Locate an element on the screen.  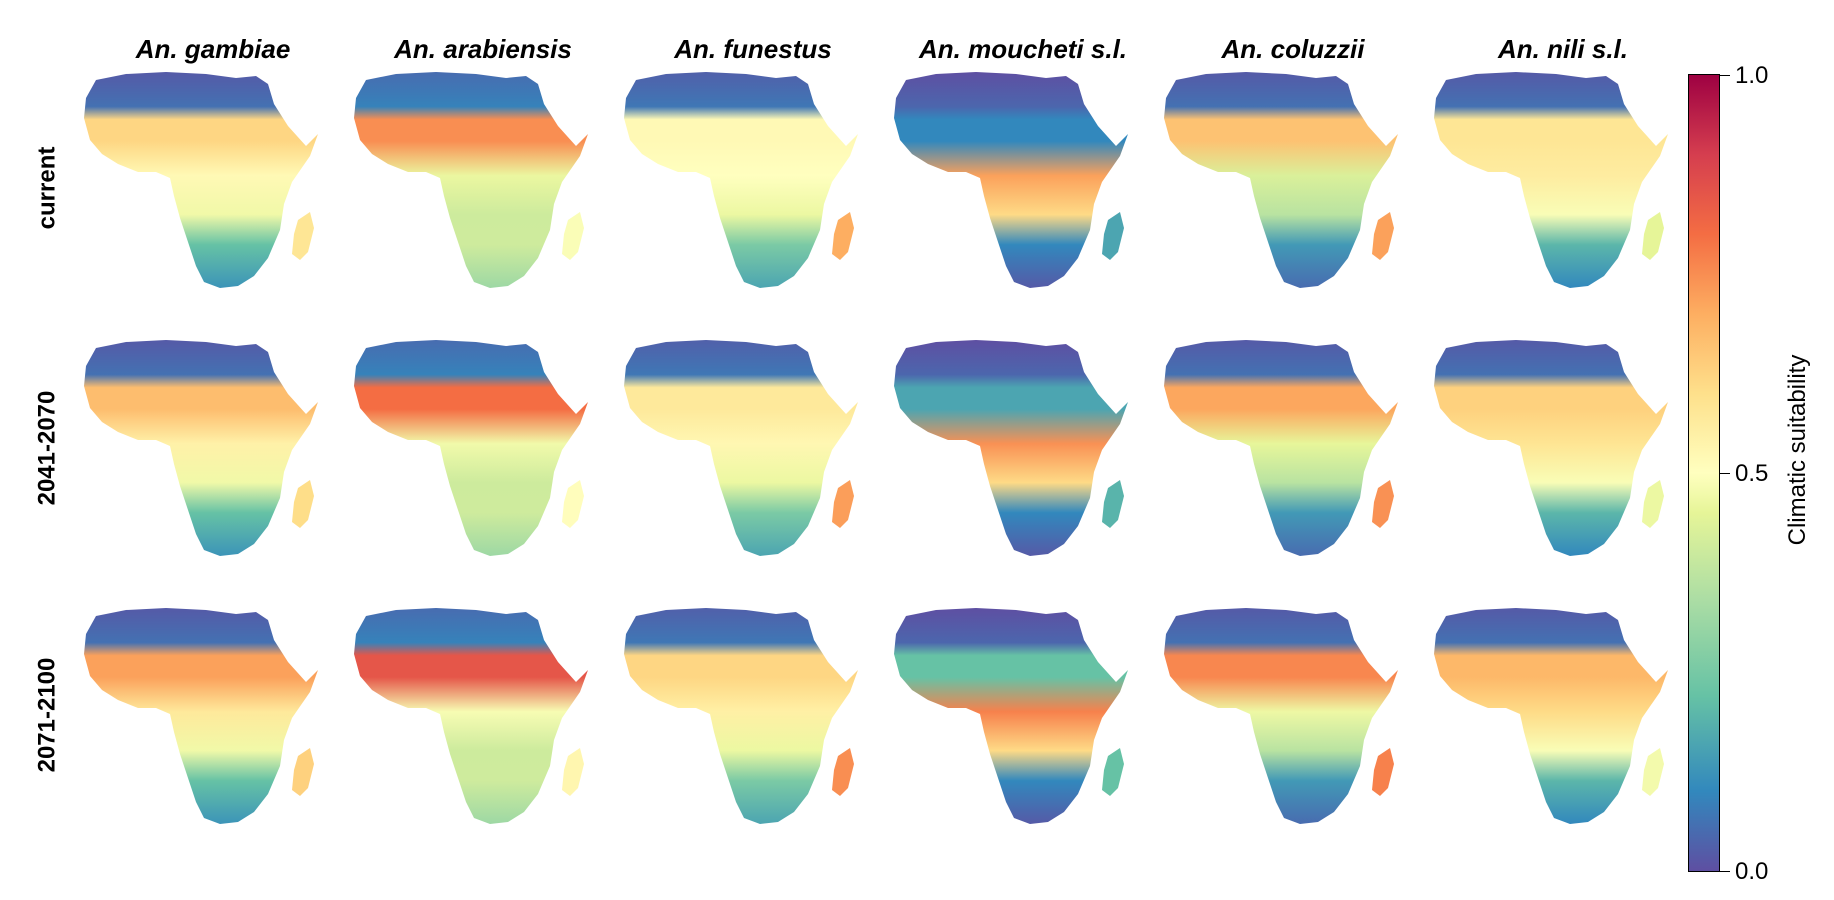
column-title: An. nili s.l. is located at coordinates (1562, 49).